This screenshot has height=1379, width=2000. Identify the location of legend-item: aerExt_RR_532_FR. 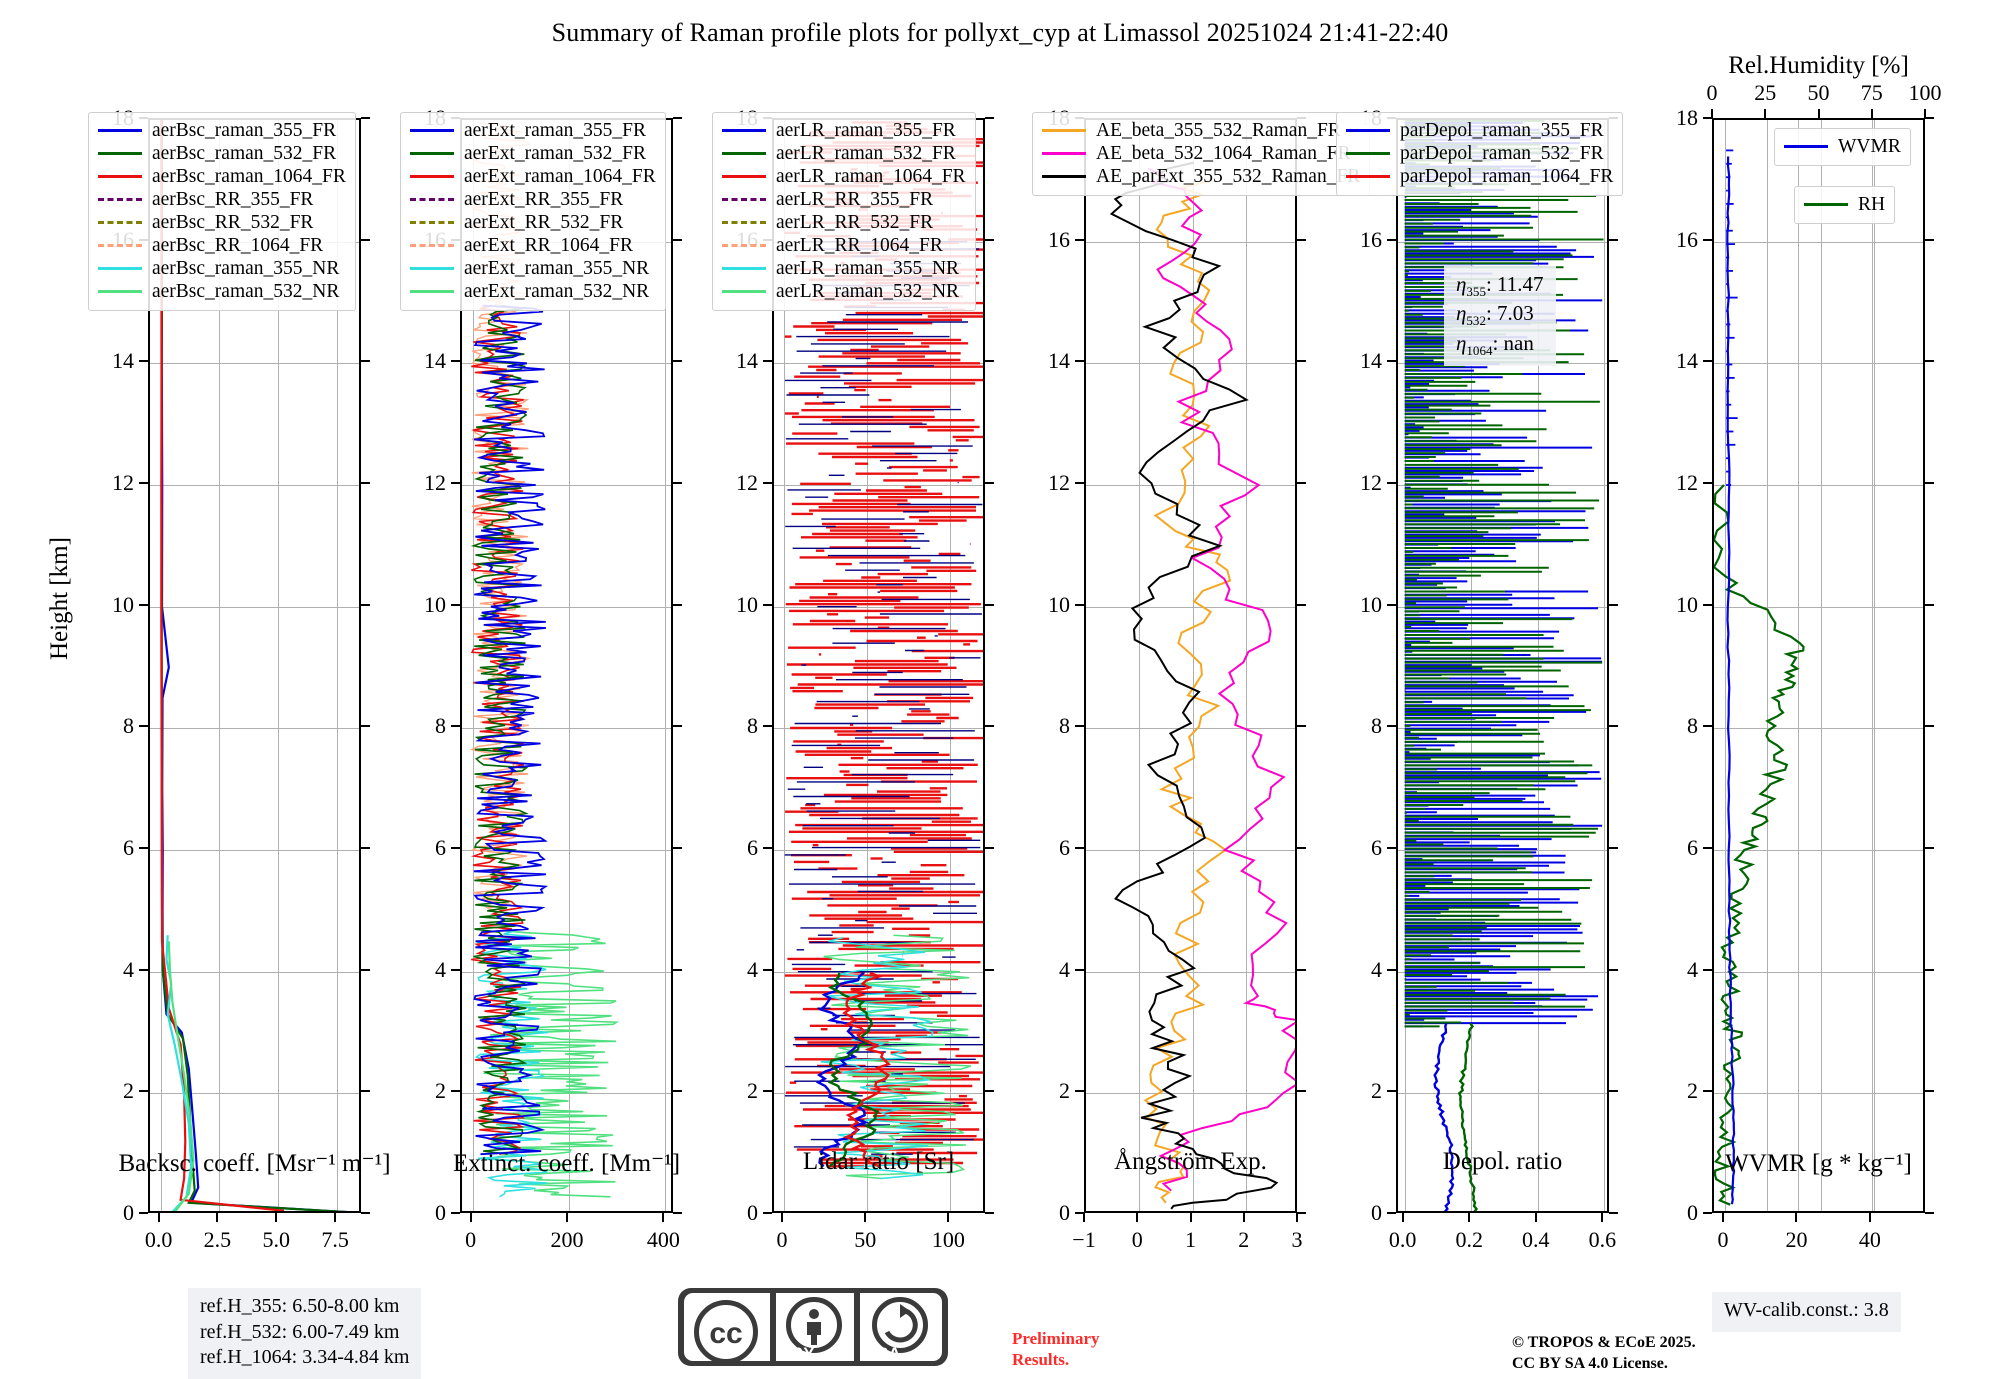
(533, 222).